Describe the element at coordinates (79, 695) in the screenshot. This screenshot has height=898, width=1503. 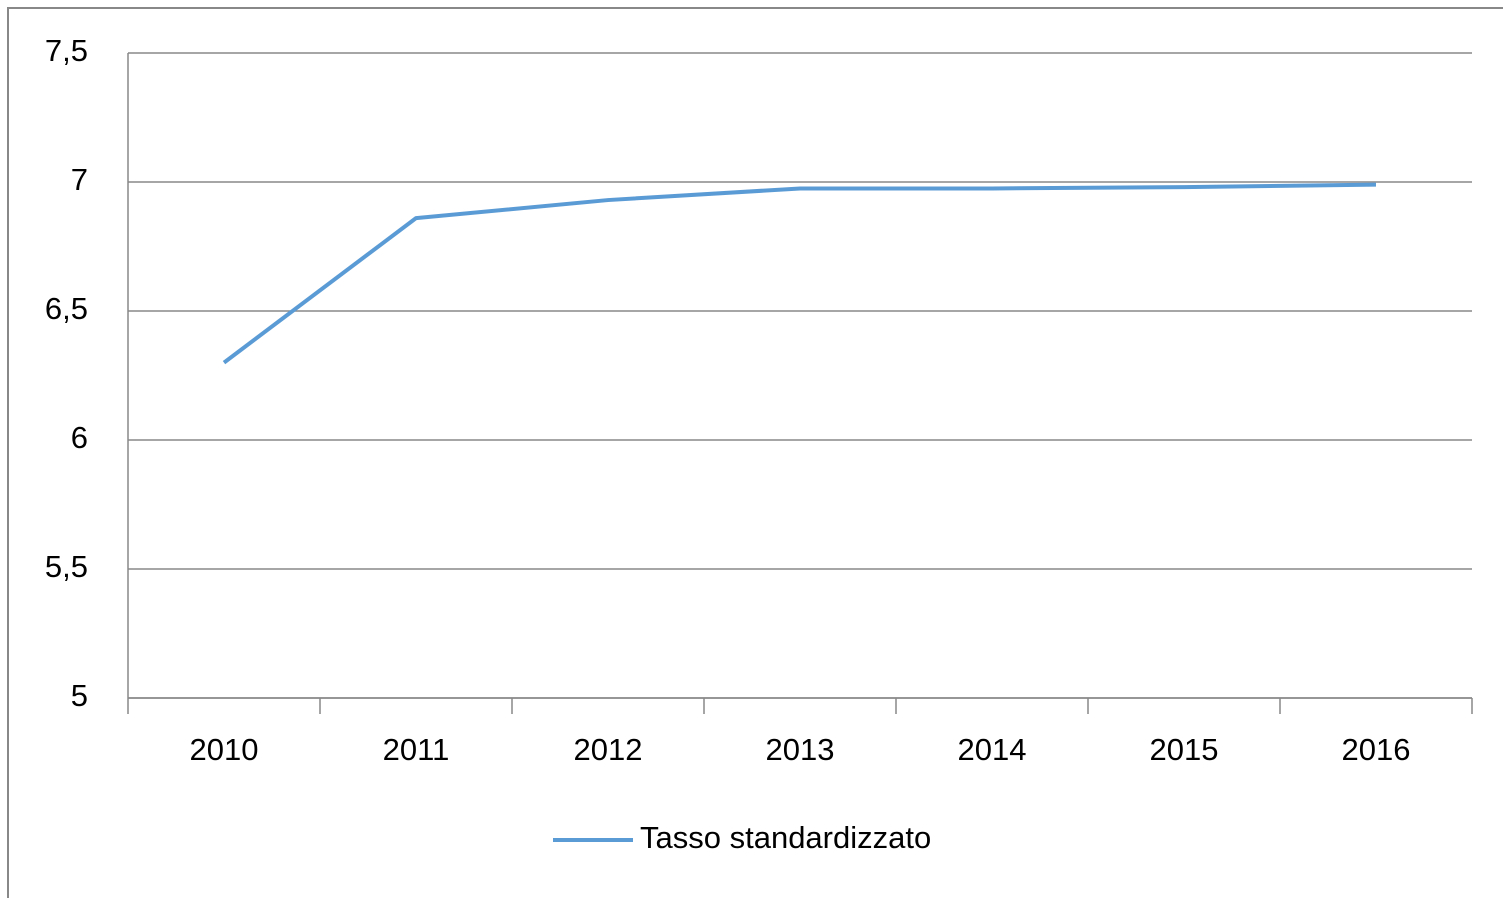
I see `y-tick-label: 5` at that location.